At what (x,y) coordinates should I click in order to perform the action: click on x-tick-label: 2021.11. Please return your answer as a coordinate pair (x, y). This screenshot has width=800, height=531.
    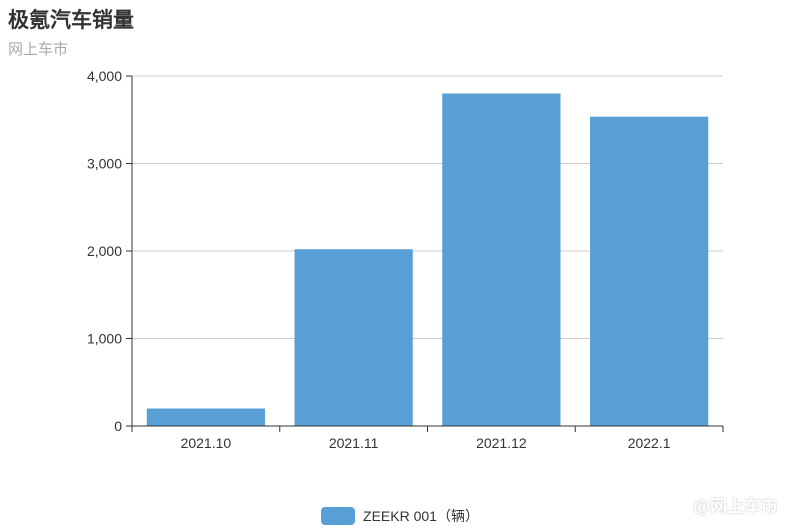
    Looking at the image, I should click on (354, 443).